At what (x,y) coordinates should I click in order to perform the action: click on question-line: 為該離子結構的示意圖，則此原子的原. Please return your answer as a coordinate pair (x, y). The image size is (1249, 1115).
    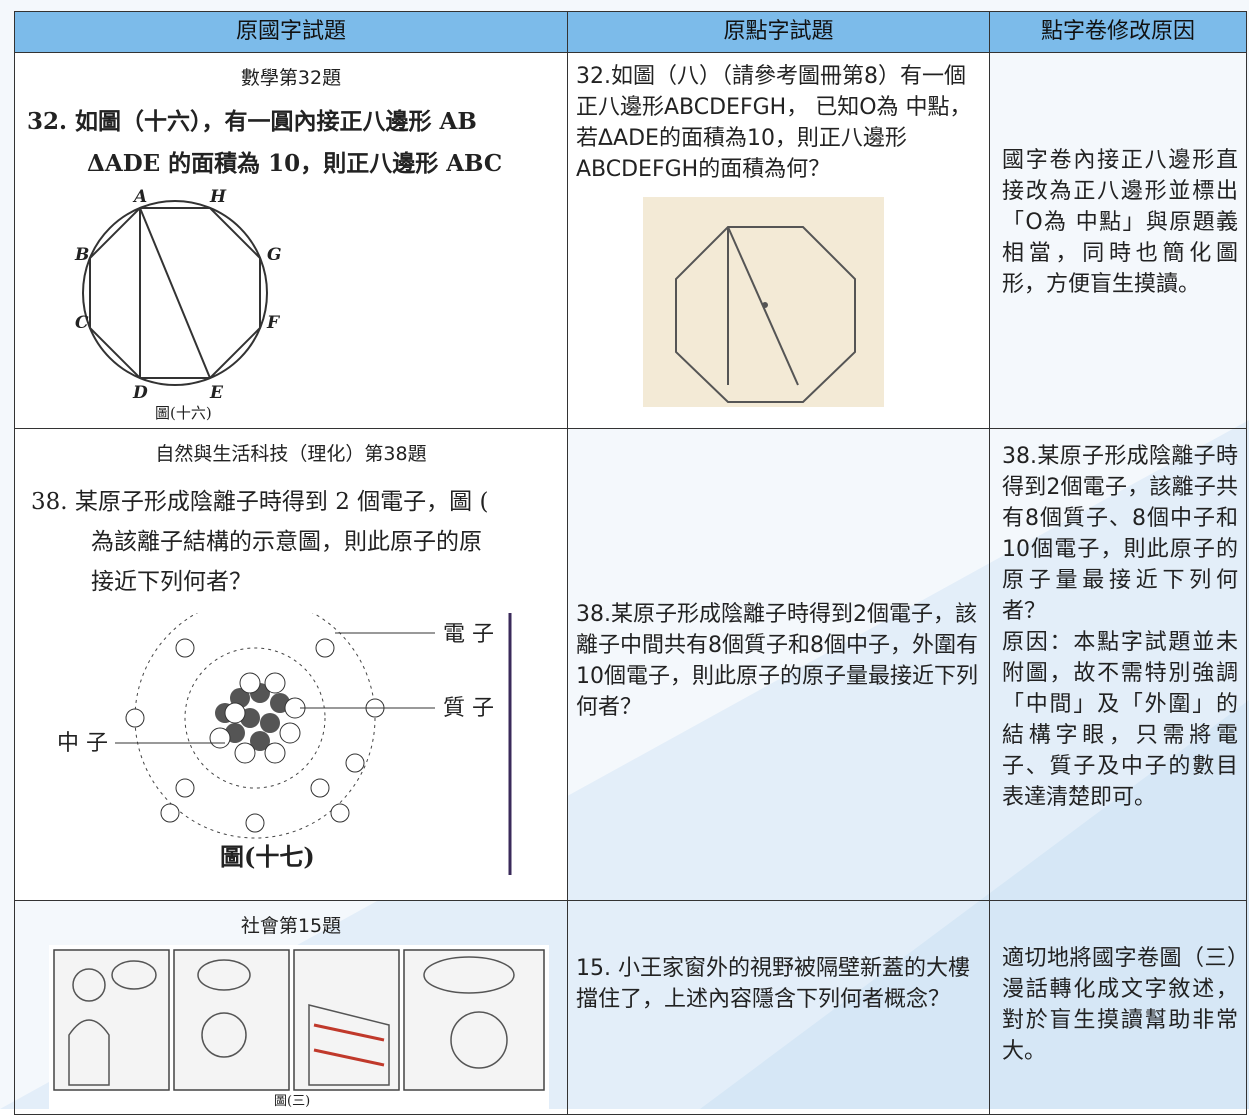
    Looking at the image, I should click on (286, 542).